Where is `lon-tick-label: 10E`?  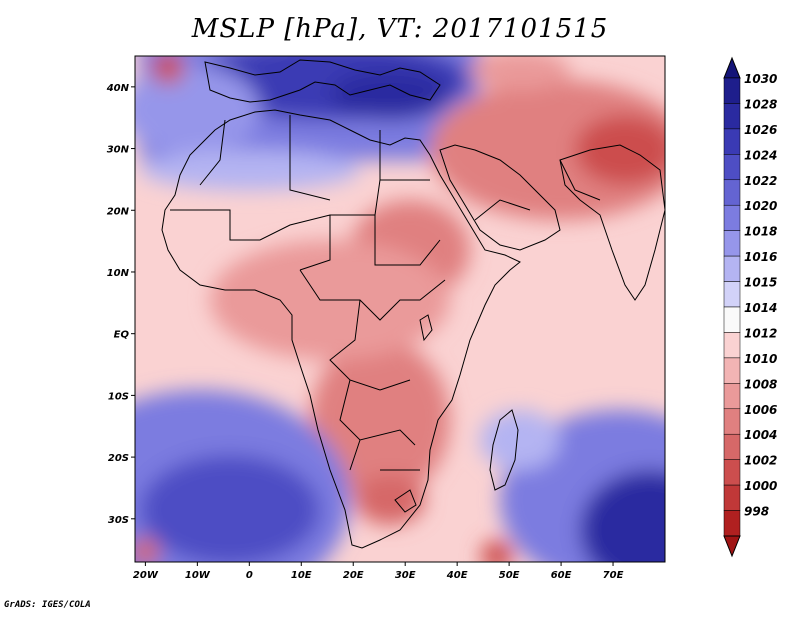 lon-tick-label: 10E is located at coordinates (301, 575).